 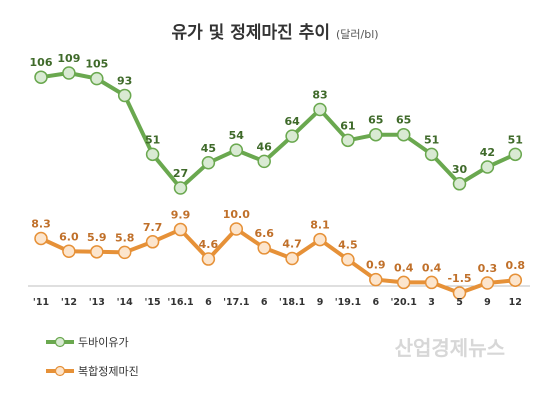 I want to click on data-label-1-6: 4.6, so click(x=209, y=244).